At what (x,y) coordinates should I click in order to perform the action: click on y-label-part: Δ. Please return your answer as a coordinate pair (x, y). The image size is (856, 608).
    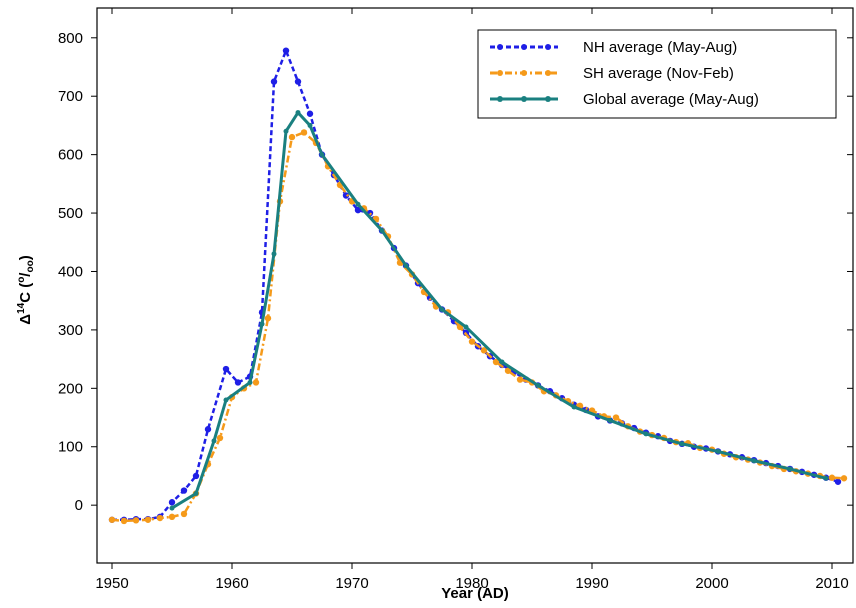
    Looking at the image, I should click on (25, 319).